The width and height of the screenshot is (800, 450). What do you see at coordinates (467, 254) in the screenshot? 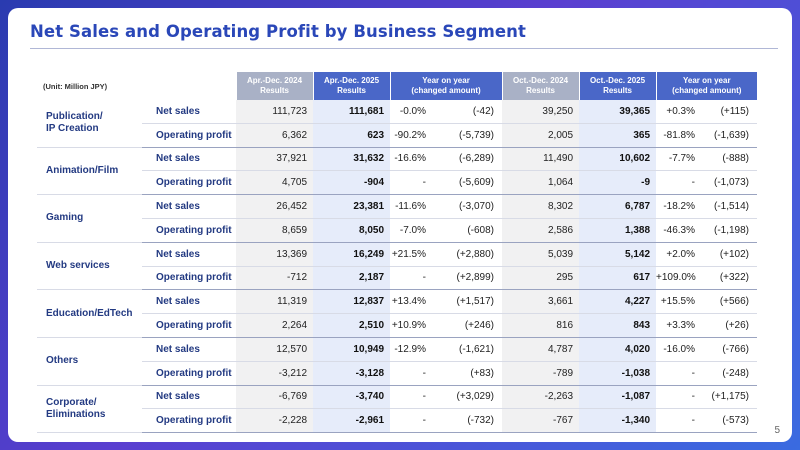
I see `cell-yoy-apr-amount: (+2,880)` at bounding box center [467, 254].